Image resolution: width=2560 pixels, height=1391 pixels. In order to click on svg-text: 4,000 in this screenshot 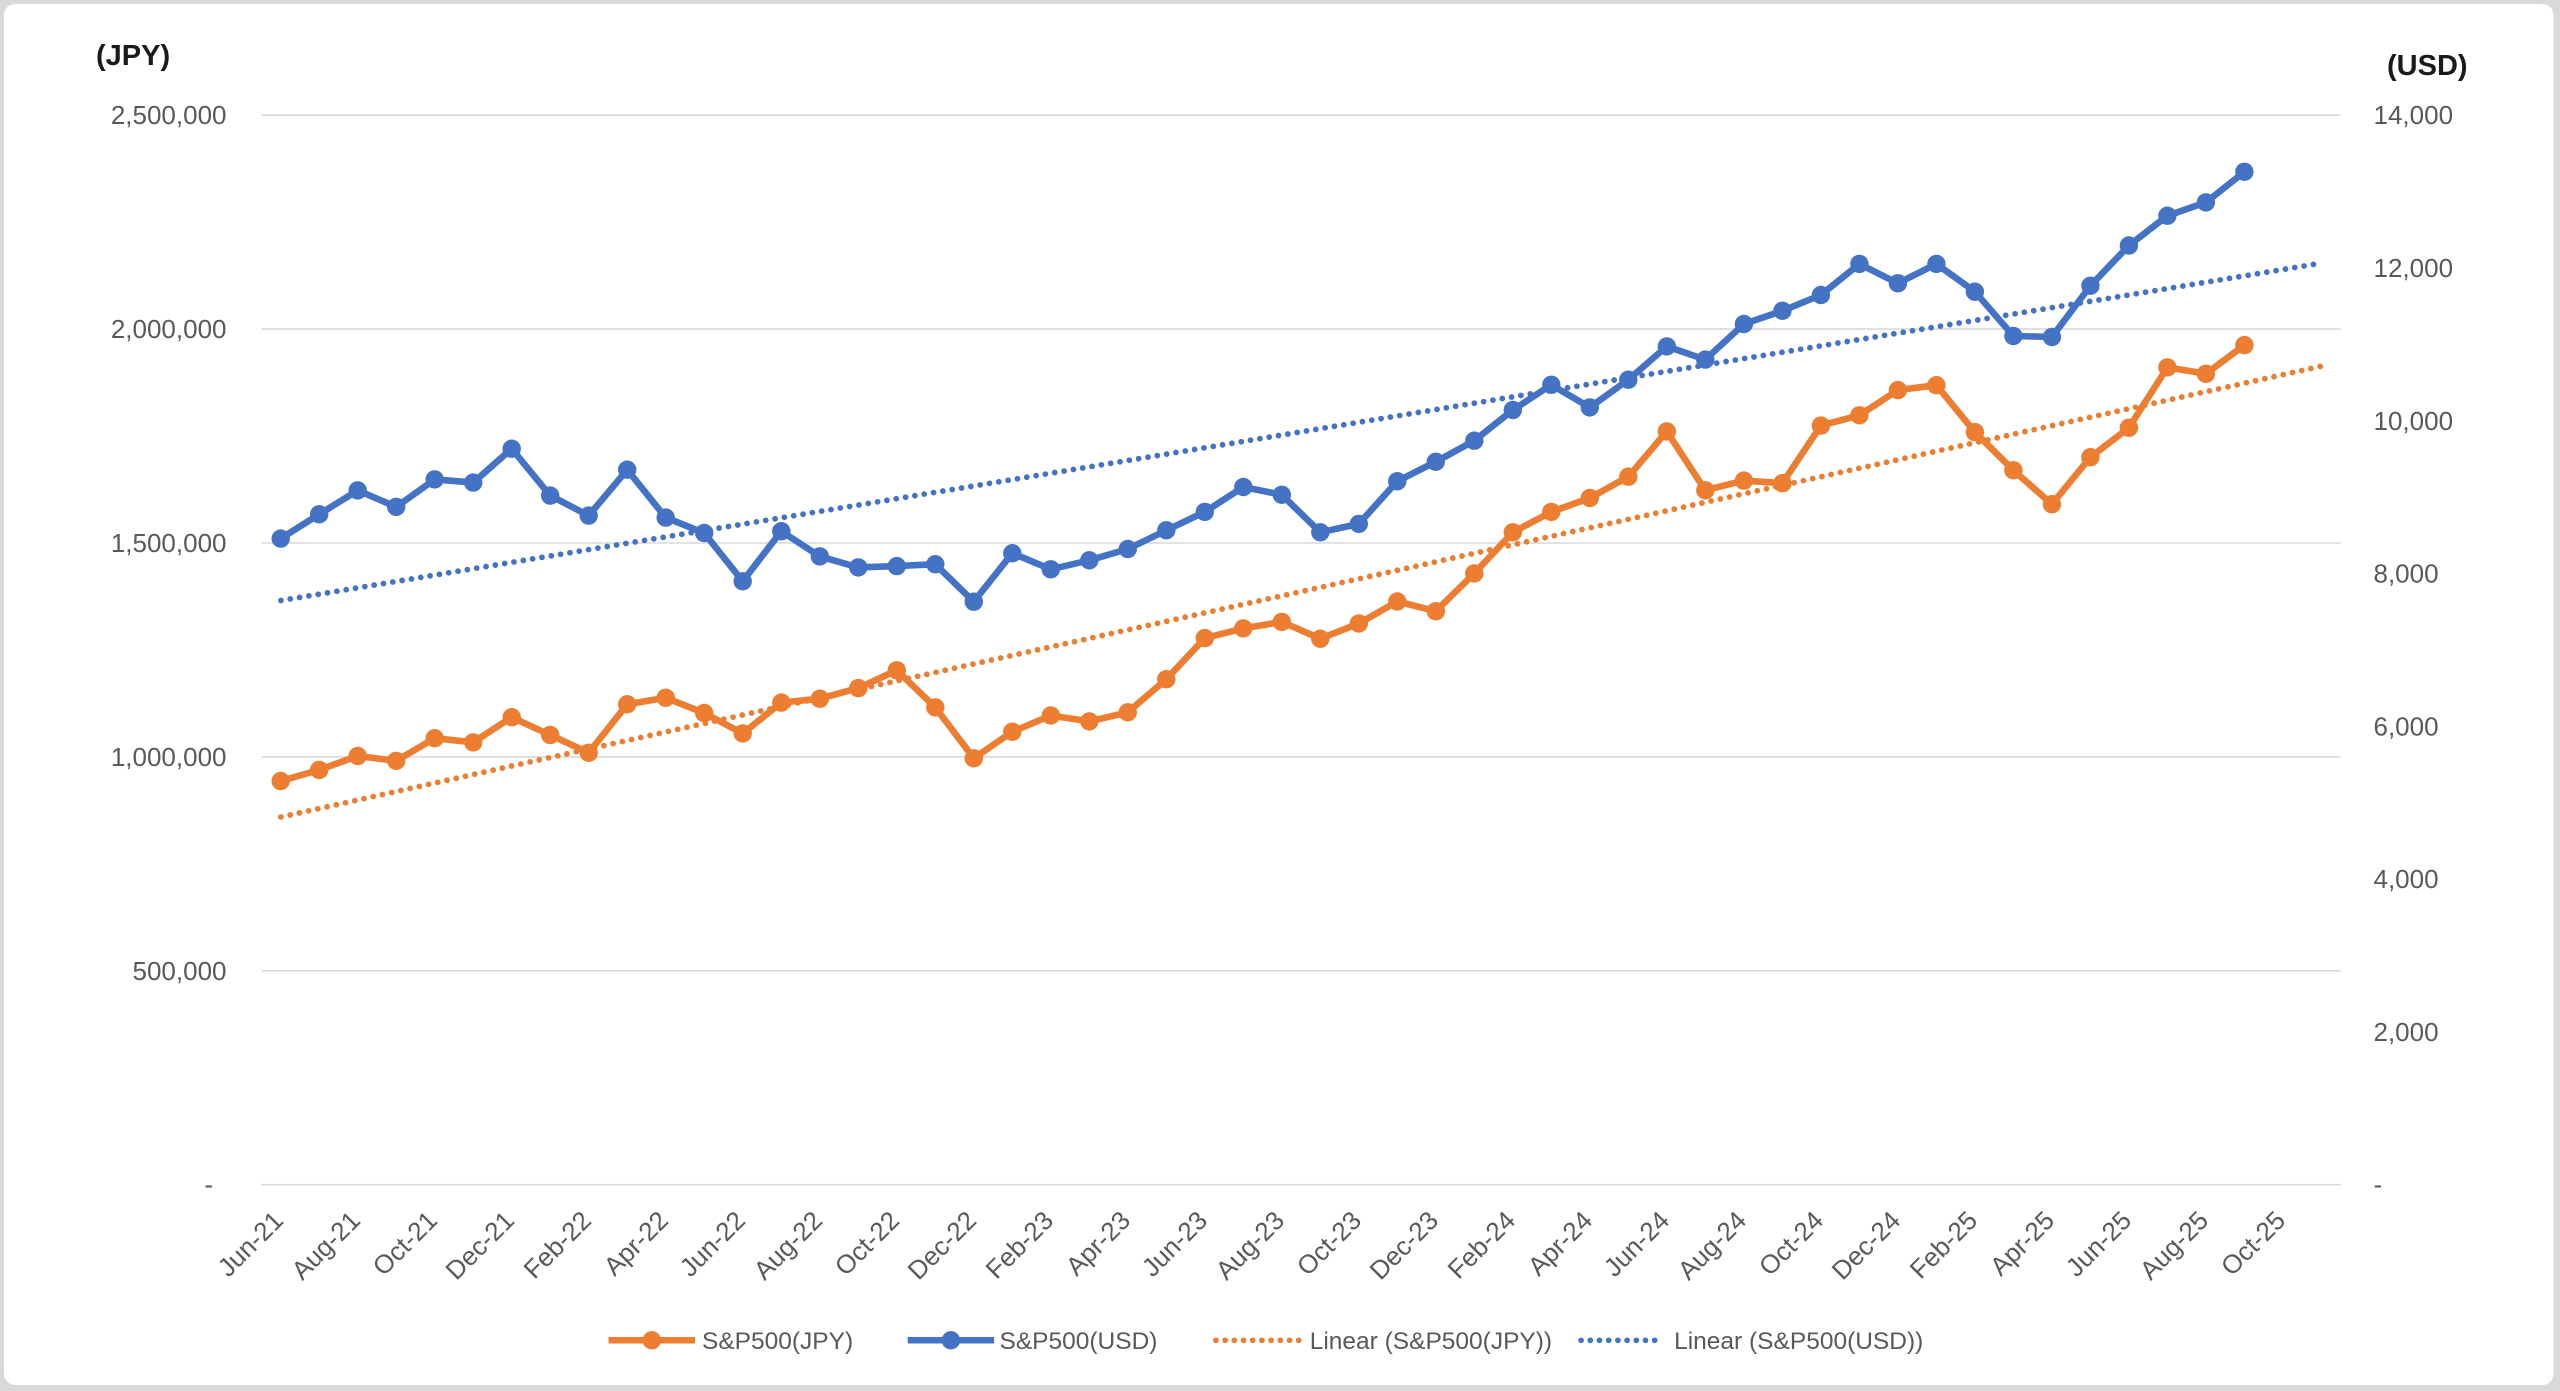, I will do `click(2406, 879)`.